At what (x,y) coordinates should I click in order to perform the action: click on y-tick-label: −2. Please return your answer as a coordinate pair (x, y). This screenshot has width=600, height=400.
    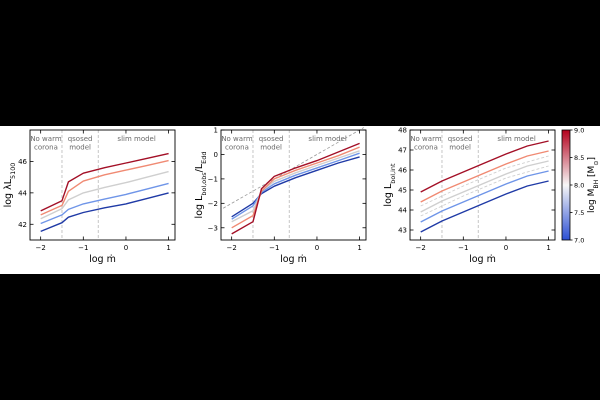
    Looking at the image, I should click on (213, 204).